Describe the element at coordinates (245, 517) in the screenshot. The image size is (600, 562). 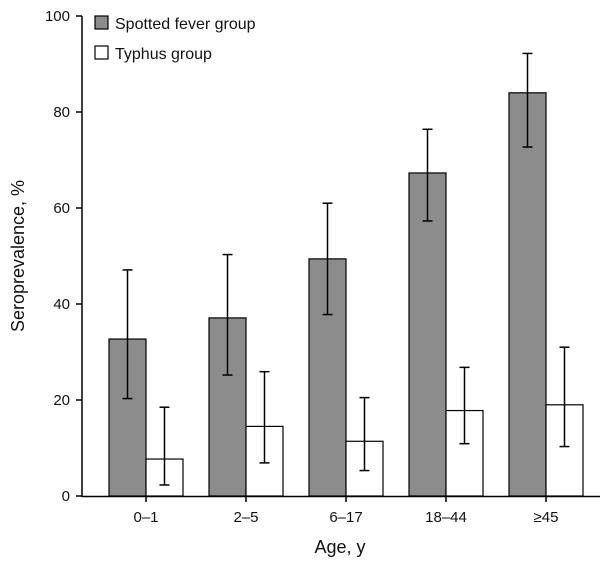
I see `x-tick-label: 2–5` at that location.